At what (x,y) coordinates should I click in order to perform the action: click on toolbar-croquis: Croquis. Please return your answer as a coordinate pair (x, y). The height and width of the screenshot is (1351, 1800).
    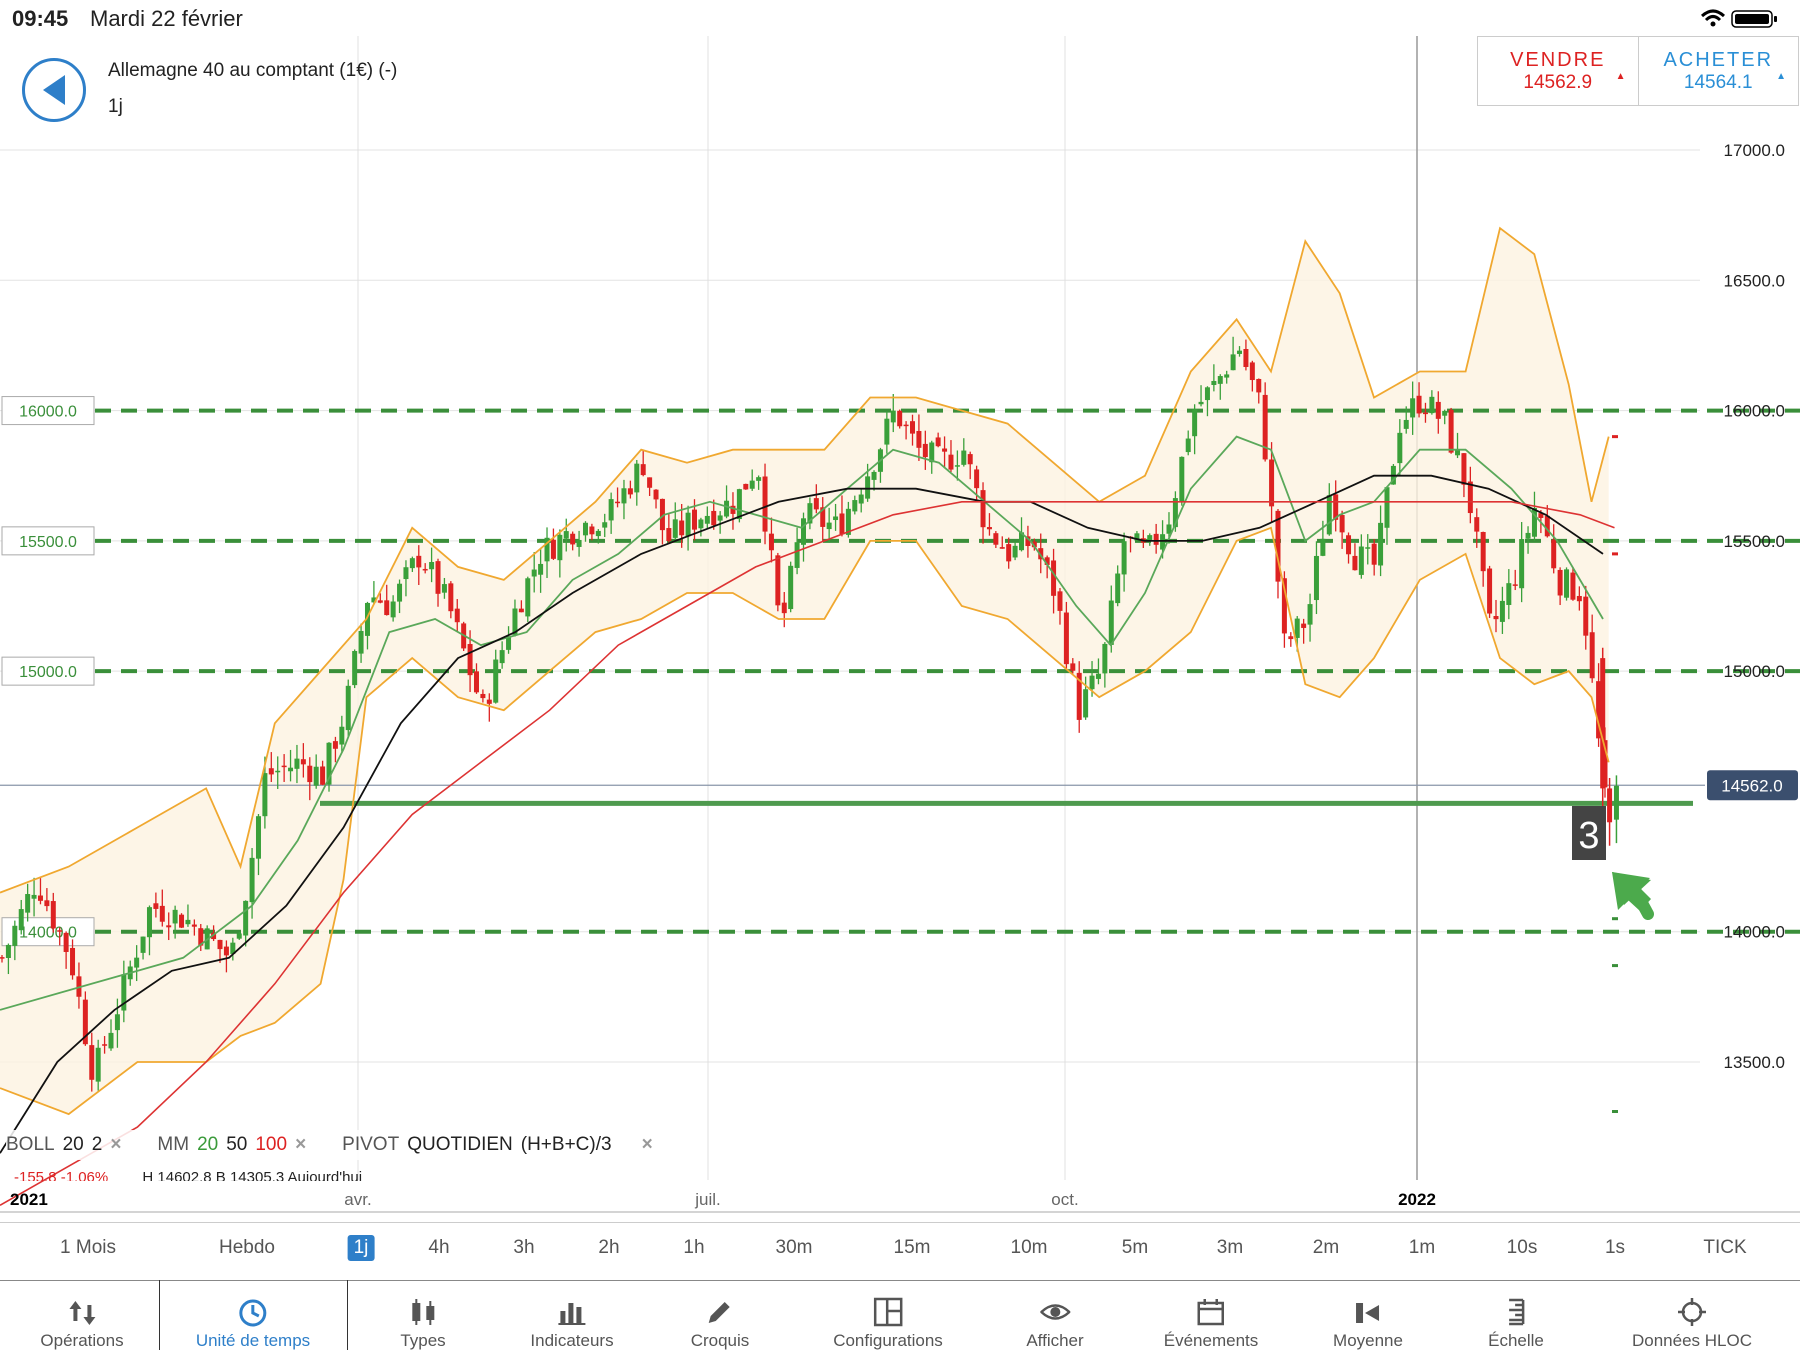
    Looking at the image, I should click on (720, 1316).